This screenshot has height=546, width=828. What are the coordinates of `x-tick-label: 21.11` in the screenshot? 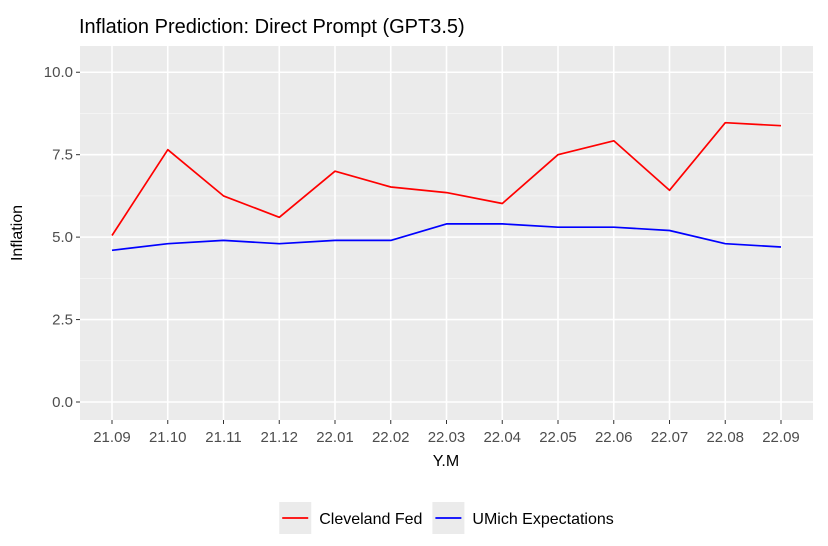 It's located at (223, 437).